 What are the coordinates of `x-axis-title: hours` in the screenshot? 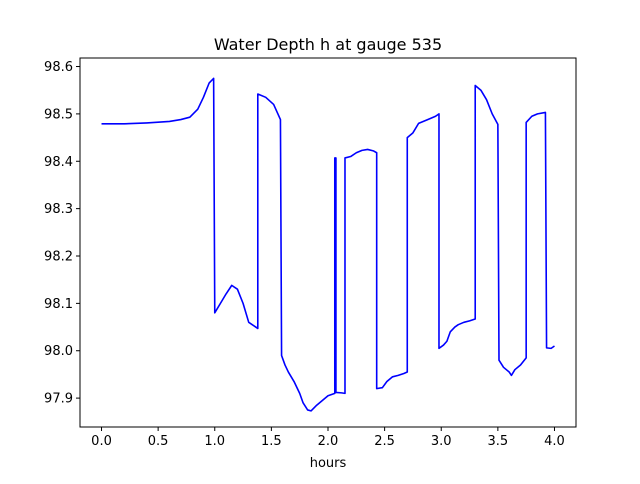 It's located at (328, 463).